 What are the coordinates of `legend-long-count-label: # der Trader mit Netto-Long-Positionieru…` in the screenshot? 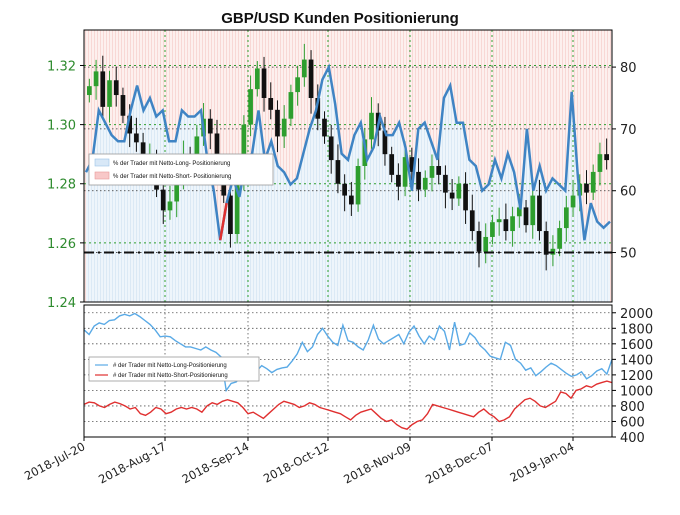 It's located at (170, 366).